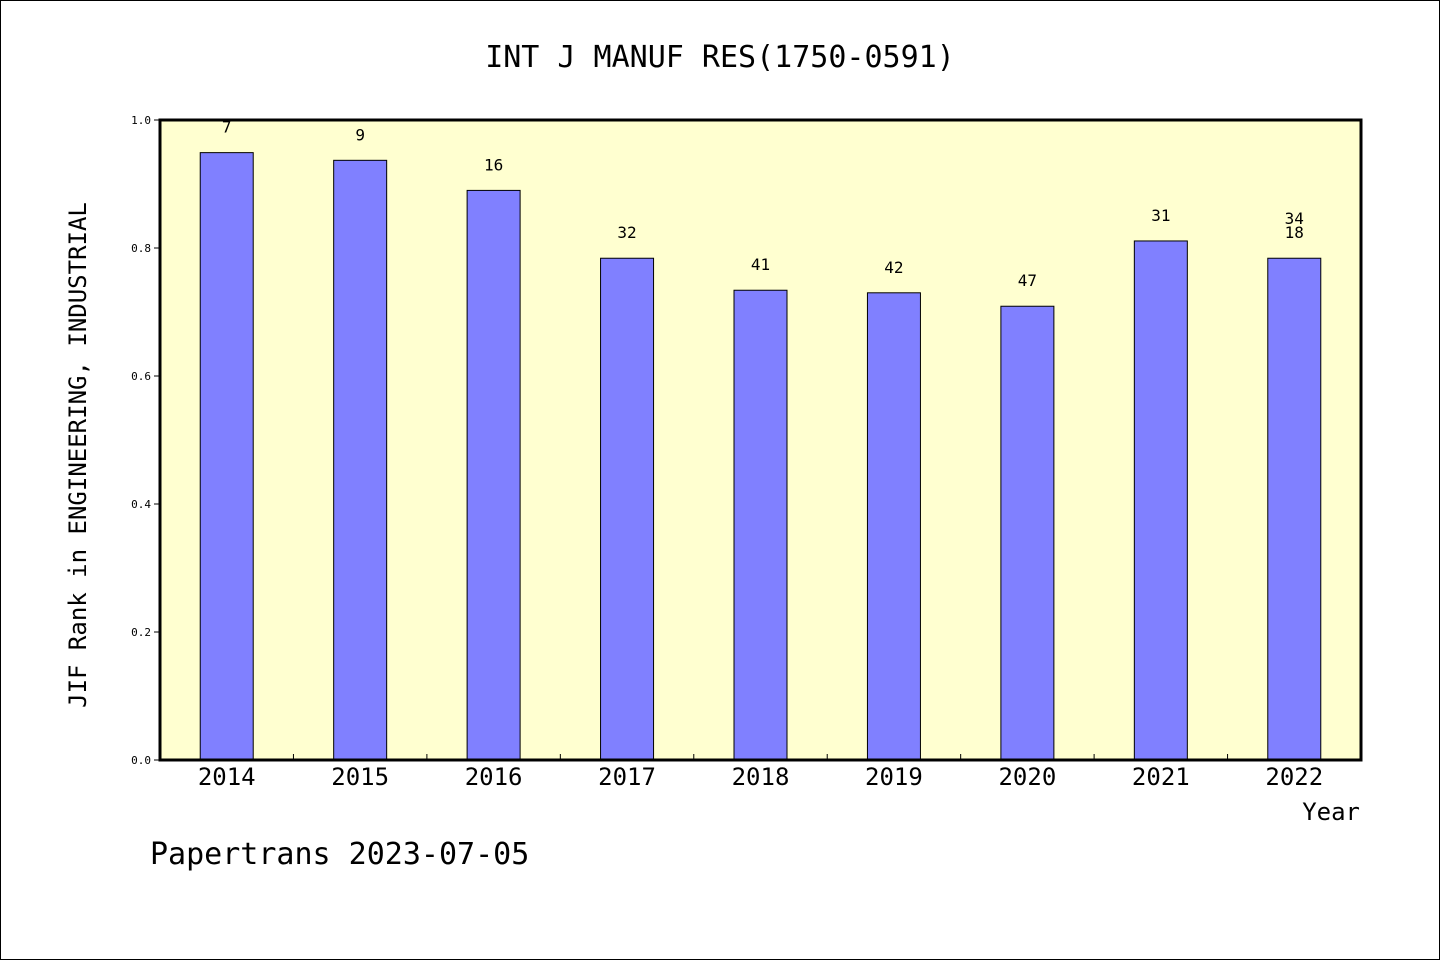 The height and width of the screenshot is (960, 1440). What do you see at coordinates (1160, 500) in the screenshot?
I see `bar-2021` at bounding box center [1160, 500].